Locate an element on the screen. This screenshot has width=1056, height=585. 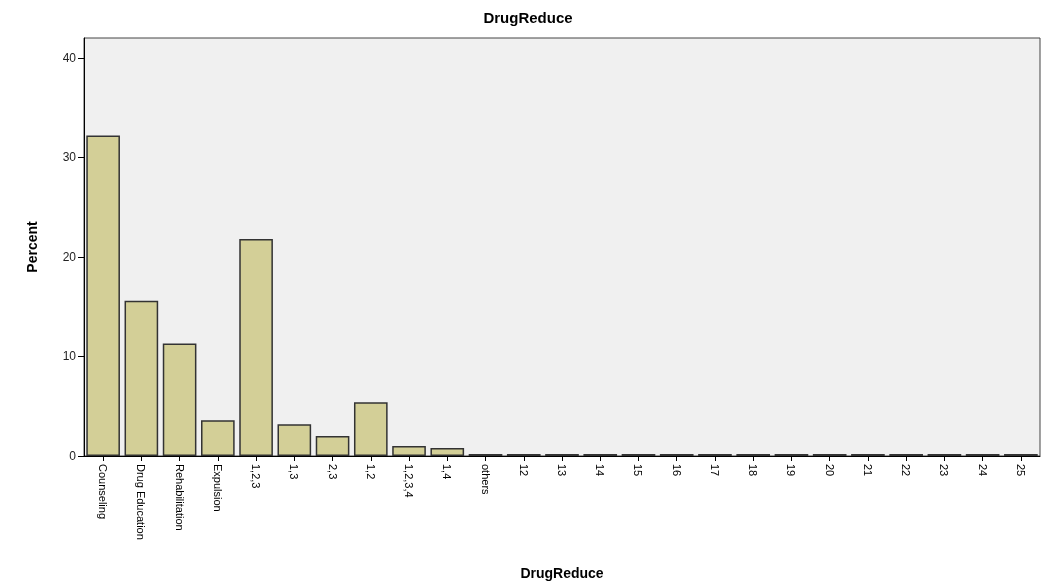
x-tick-label: 1,3 is located at coordinates (294, 472).